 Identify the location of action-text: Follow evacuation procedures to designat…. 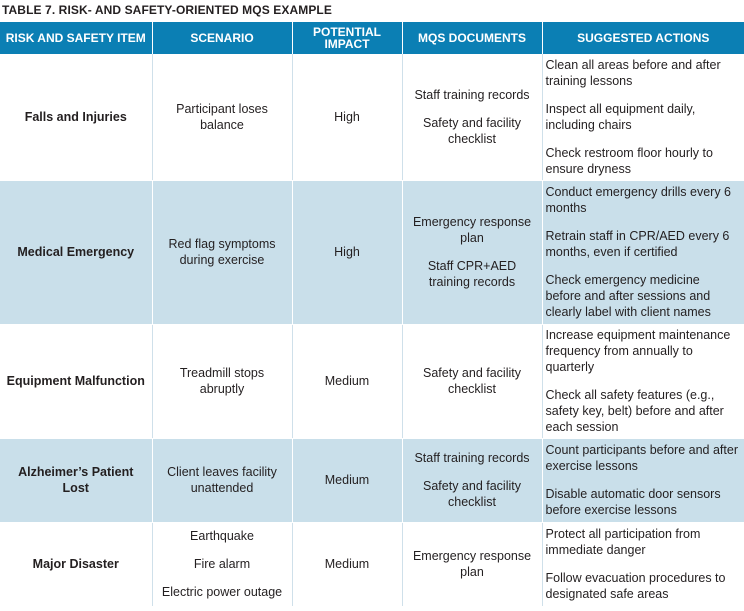
(635, 586).